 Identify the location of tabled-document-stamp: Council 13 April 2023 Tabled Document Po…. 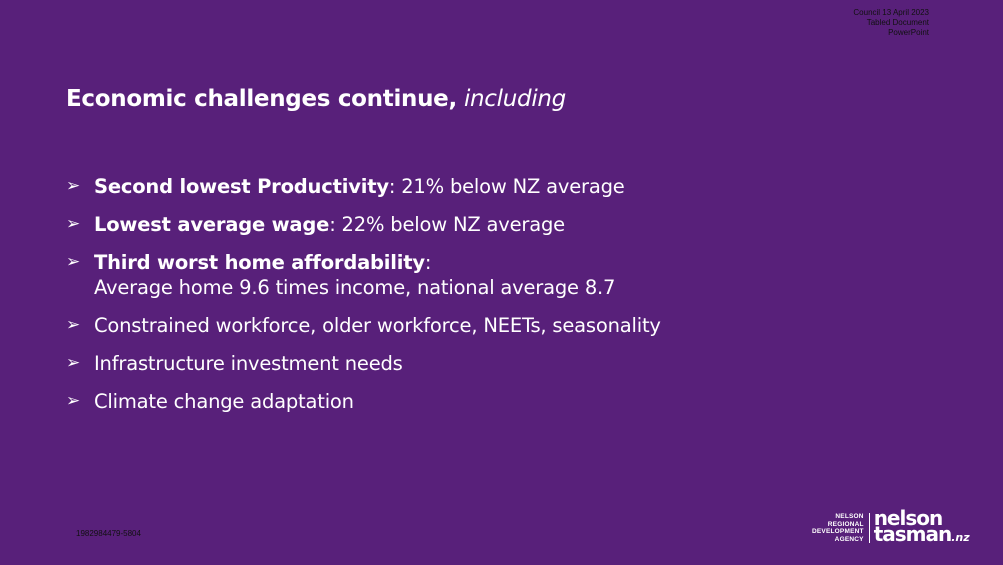
(891, 23).